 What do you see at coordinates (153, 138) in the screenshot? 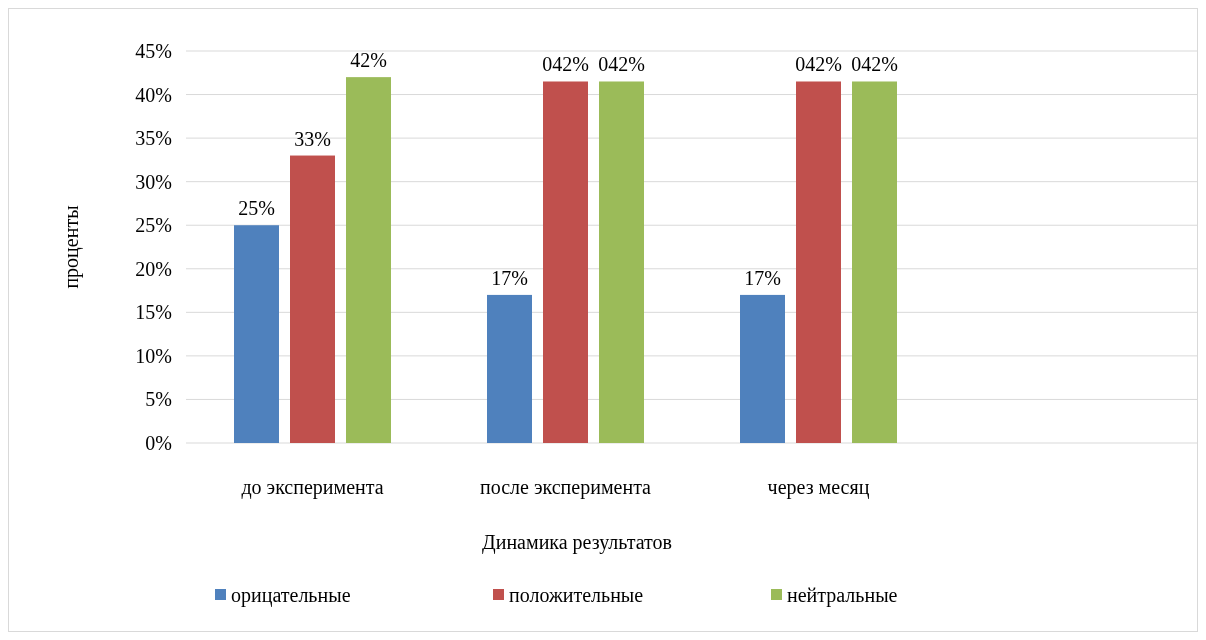
I see `y-tick-label: 35%` at bounding box center [153, 138].